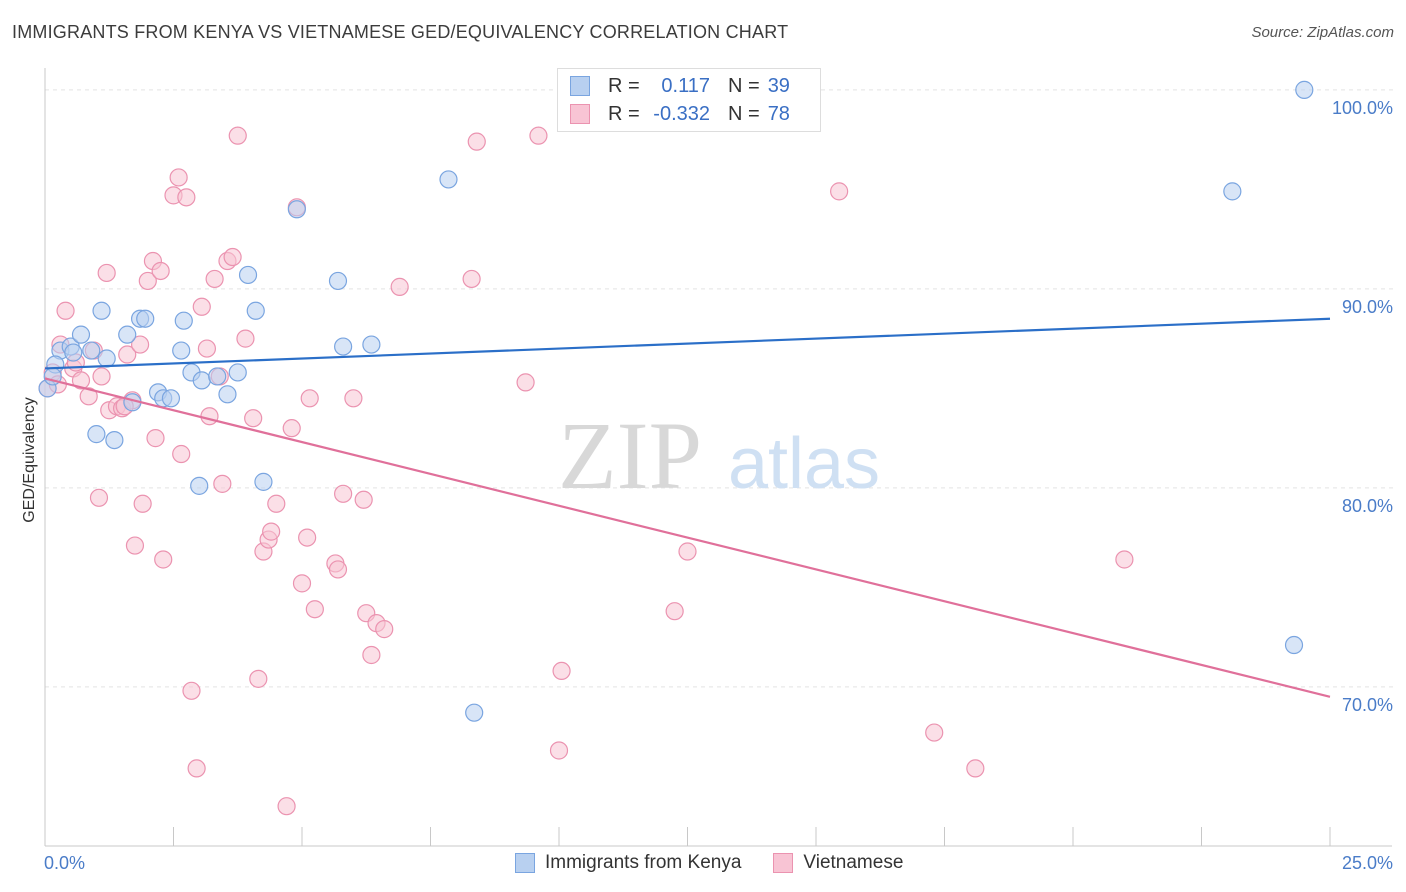  I want to click on legend-n-label: N =, so click(744, 113).